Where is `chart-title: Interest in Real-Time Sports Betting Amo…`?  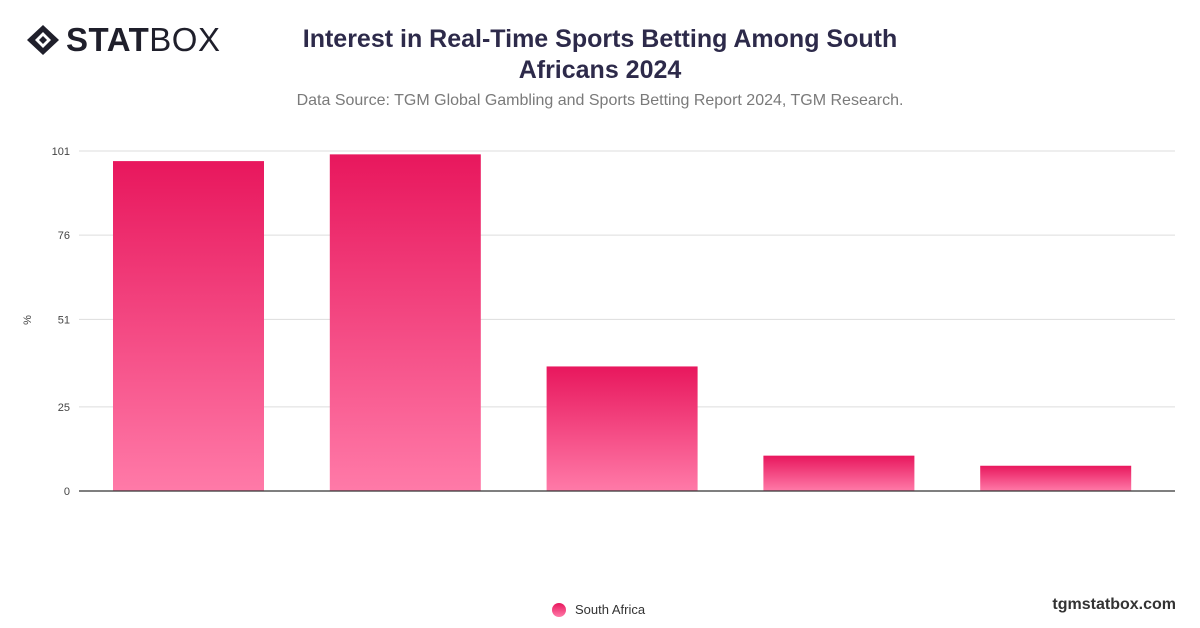
chart-title: Interest in Real-Time Sports Betting Amo… is located at coordinates (600, 54).